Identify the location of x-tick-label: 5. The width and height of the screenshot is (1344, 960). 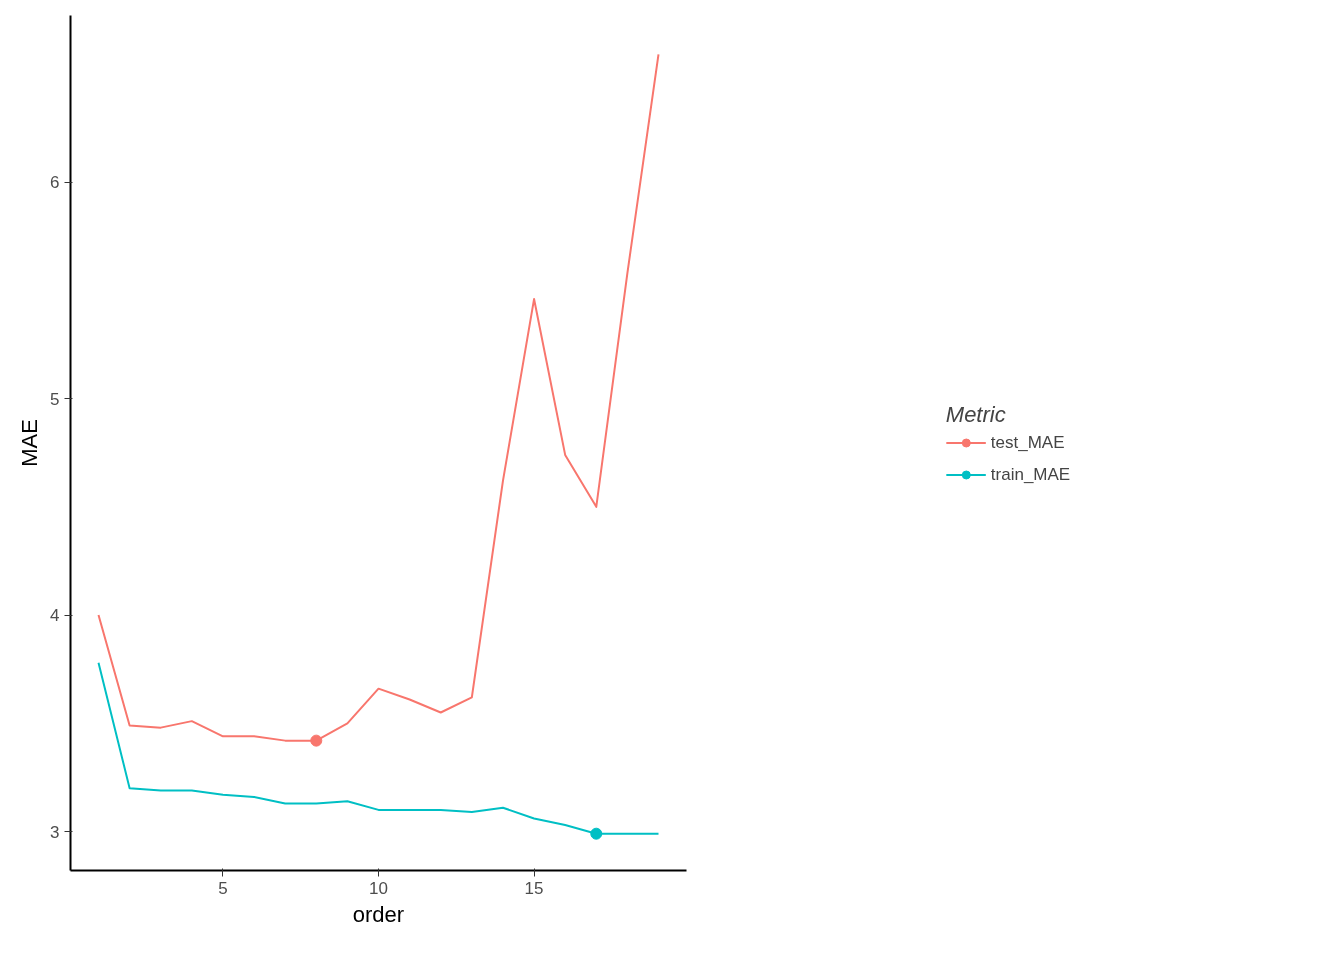
(223, 888).